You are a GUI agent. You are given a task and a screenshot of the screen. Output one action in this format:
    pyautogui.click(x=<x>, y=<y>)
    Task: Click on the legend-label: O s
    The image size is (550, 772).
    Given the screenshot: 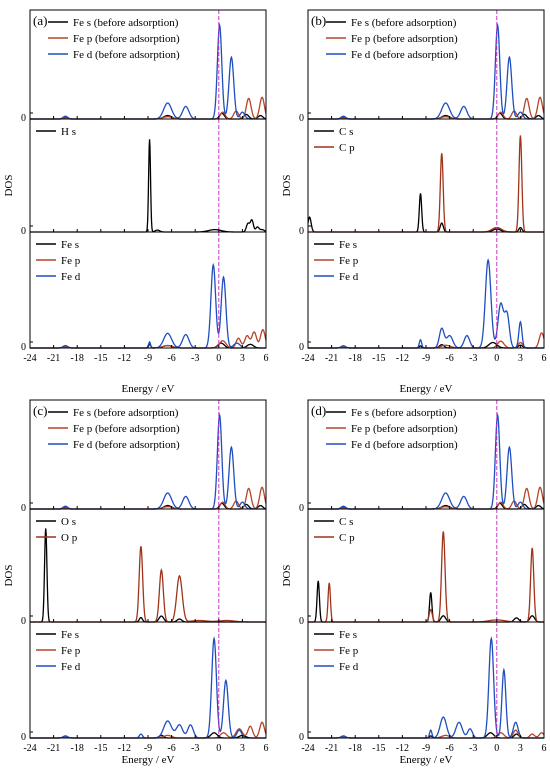 What is the action you would take?
    pyautogui.click(x=68, y=522)
    